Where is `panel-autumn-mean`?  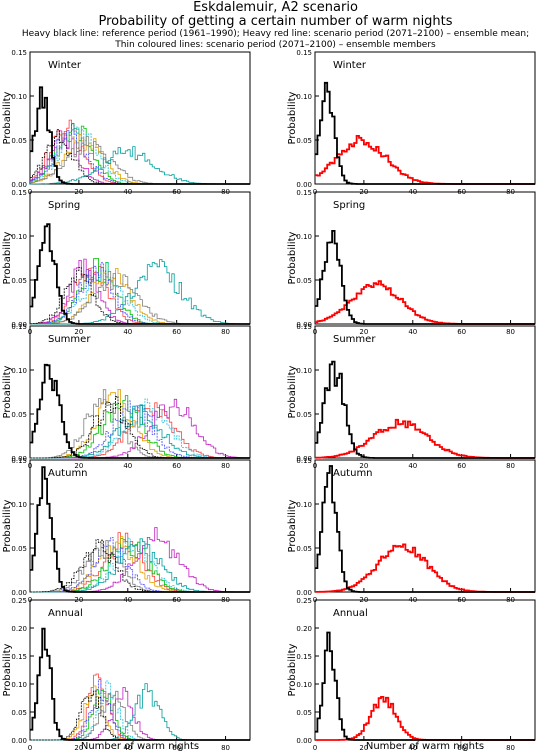 panel-autumn-mean is located at coordinates (425, 526).